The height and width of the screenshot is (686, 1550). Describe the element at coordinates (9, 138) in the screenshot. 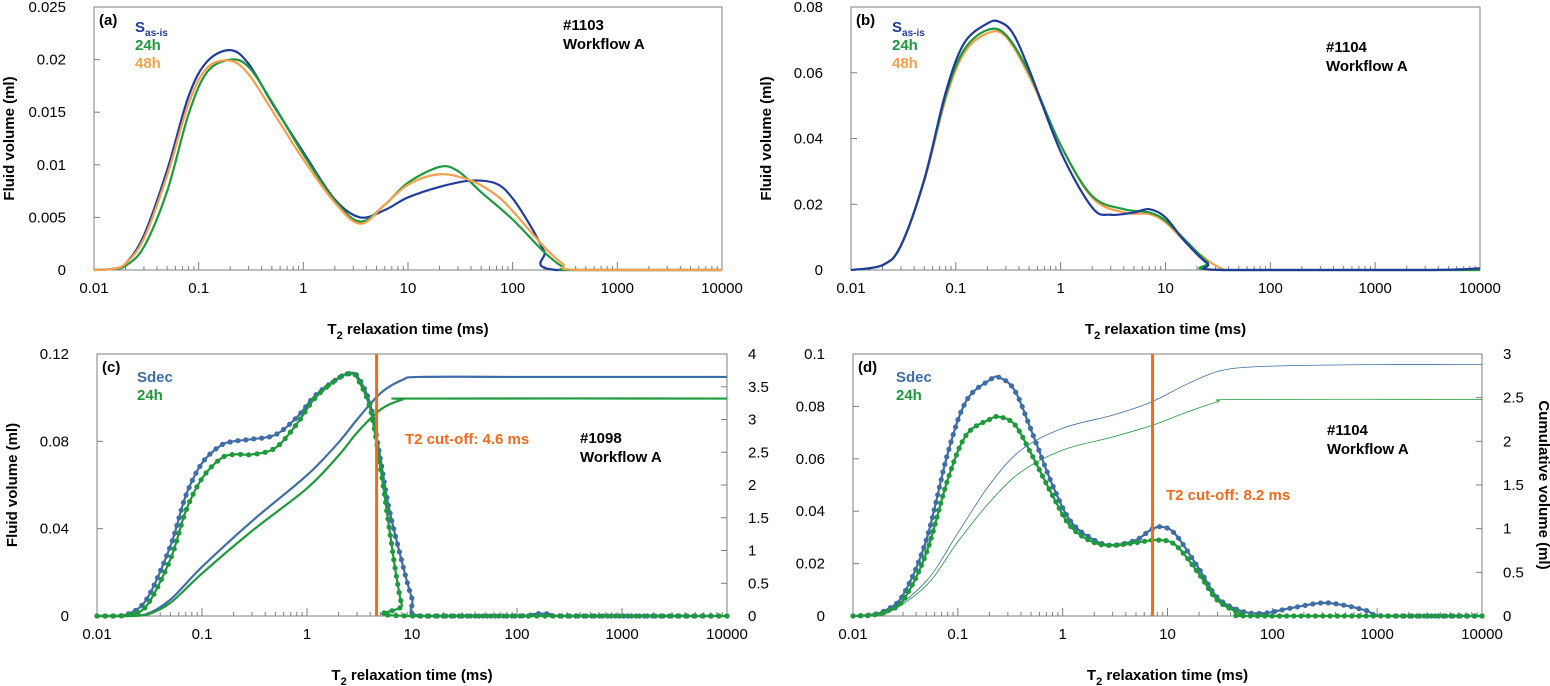

I see `y-axis-label: Fluid volume (ml)` at that location.